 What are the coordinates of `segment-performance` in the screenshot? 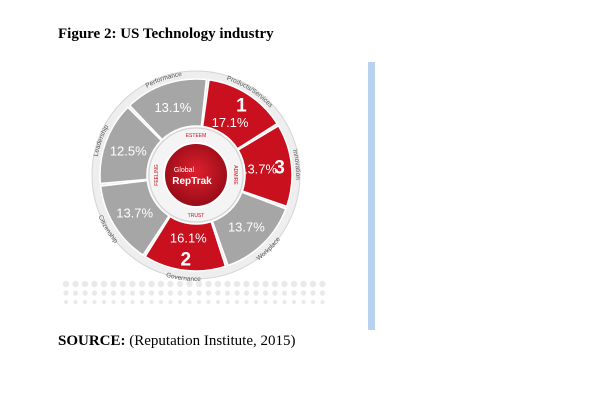 It's located at (168, 109).